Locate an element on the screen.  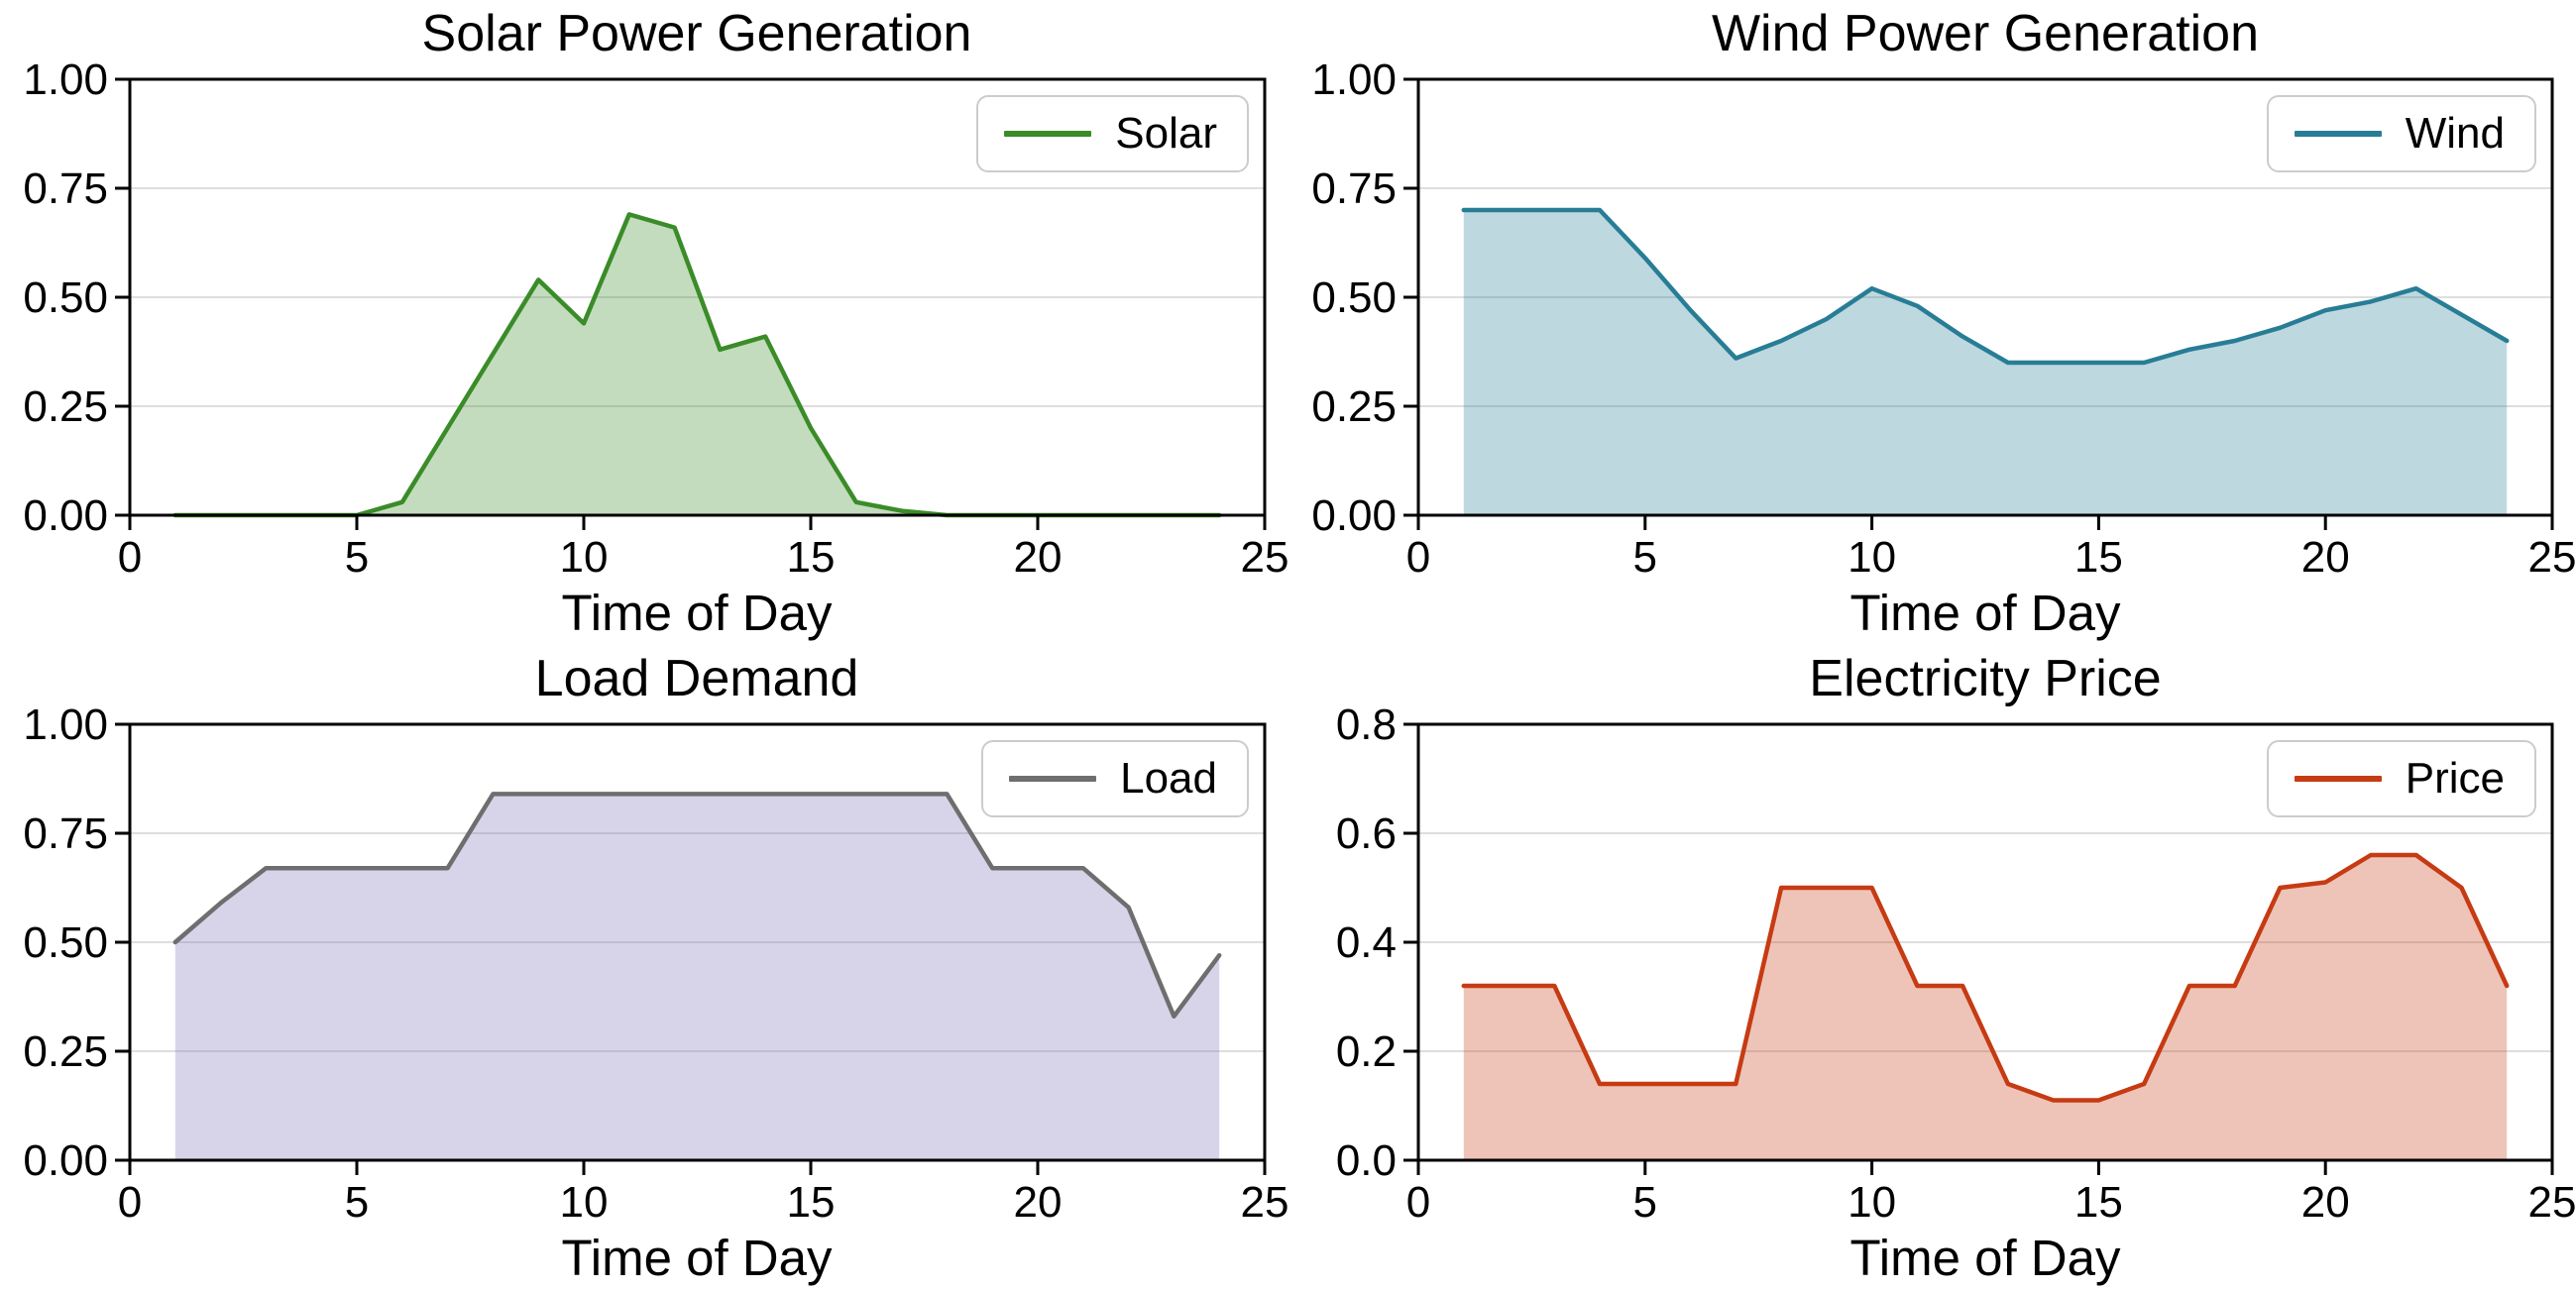
y-tick-label: 0.2 is located at coordinates (1366, 1052).